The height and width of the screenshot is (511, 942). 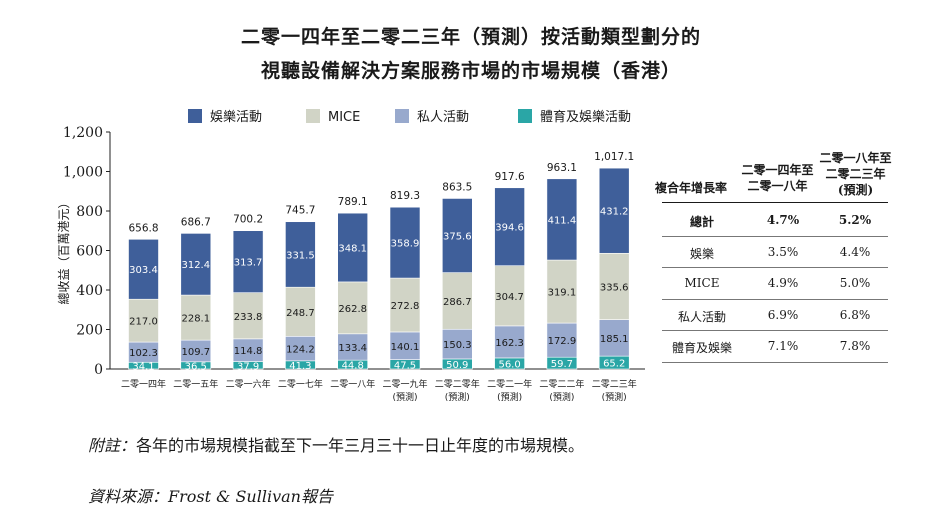 I want to click on cagr-row-value-2018-2023: 7.8%, so click(x=855, y=346).